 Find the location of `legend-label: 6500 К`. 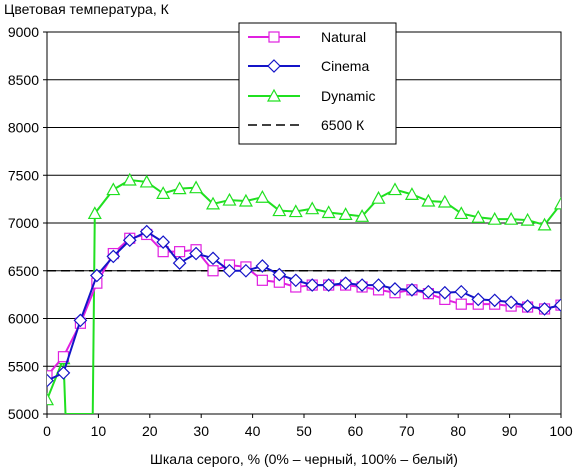

legend-label: 6500 К is located at coordinates (343, 125).